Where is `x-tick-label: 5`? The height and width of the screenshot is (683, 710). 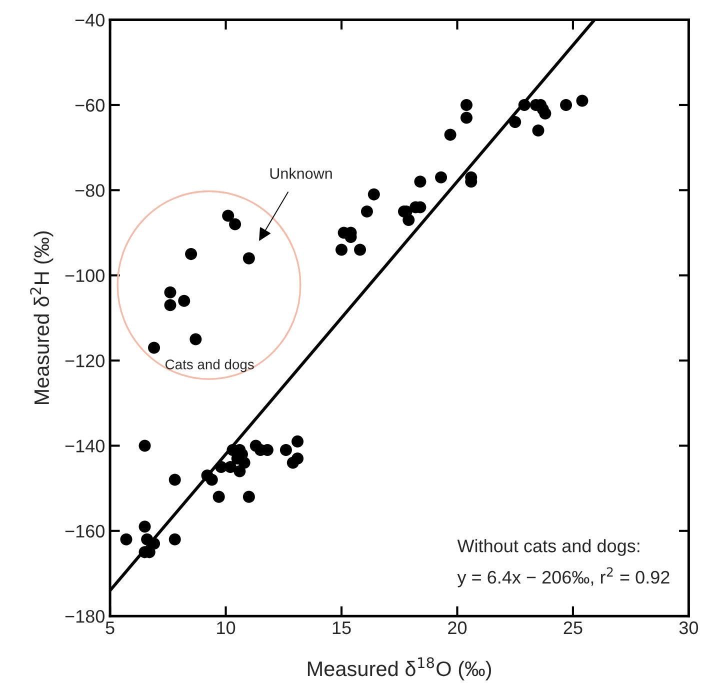
x-tick-label: 5 is located at coordinates (110, 628).